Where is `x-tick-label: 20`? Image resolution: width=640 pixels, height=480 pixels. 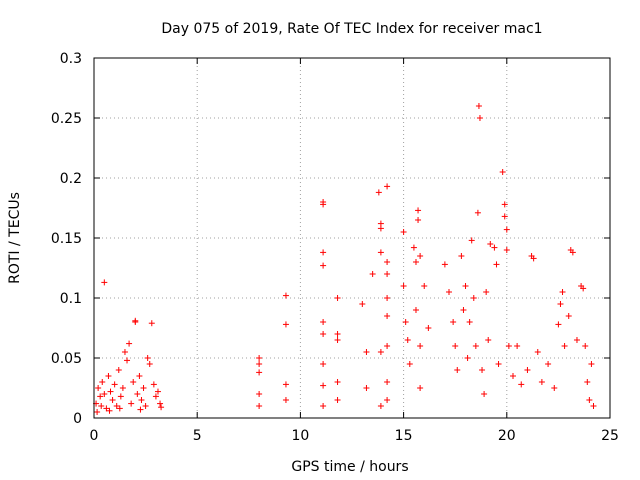 x-tick-label: 20 is located at coordinates (507, 436).